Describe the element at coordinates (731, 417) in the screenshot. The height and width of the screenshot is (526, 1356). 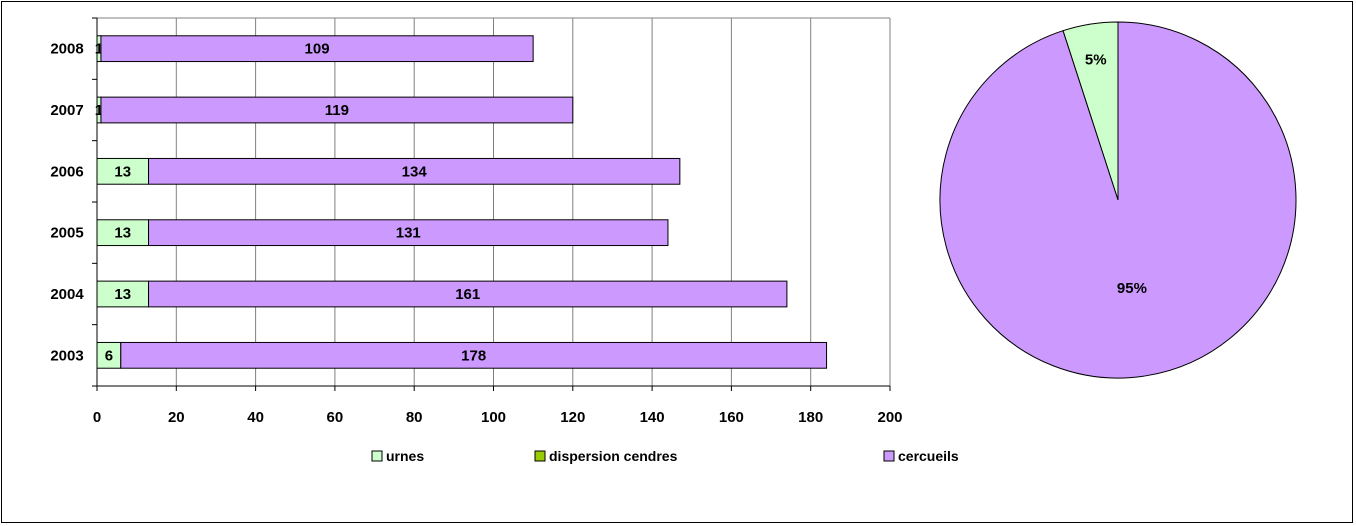
I see `x-tick-label: 160` at that location.